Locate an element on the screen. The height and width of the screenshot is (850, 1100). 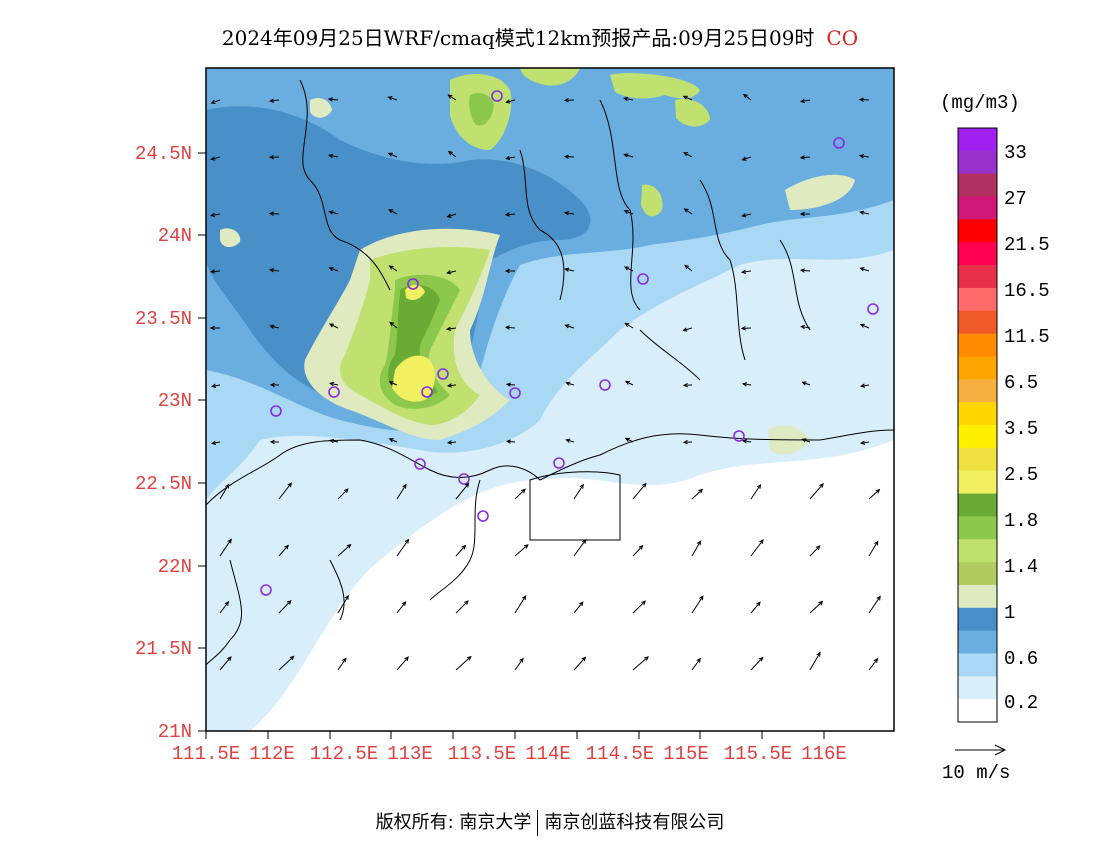
legend-label: 27 is located at coordinates (1015, 199).